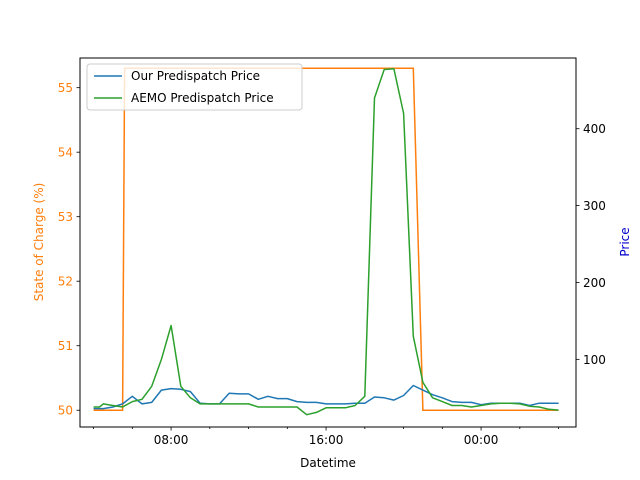 The width and height of the screenshot is (640, 480). What do you see at coordinates (65, 346) in the screenshot?
I see `left-y-tick-label: 51` at bounding box center [65, 346].